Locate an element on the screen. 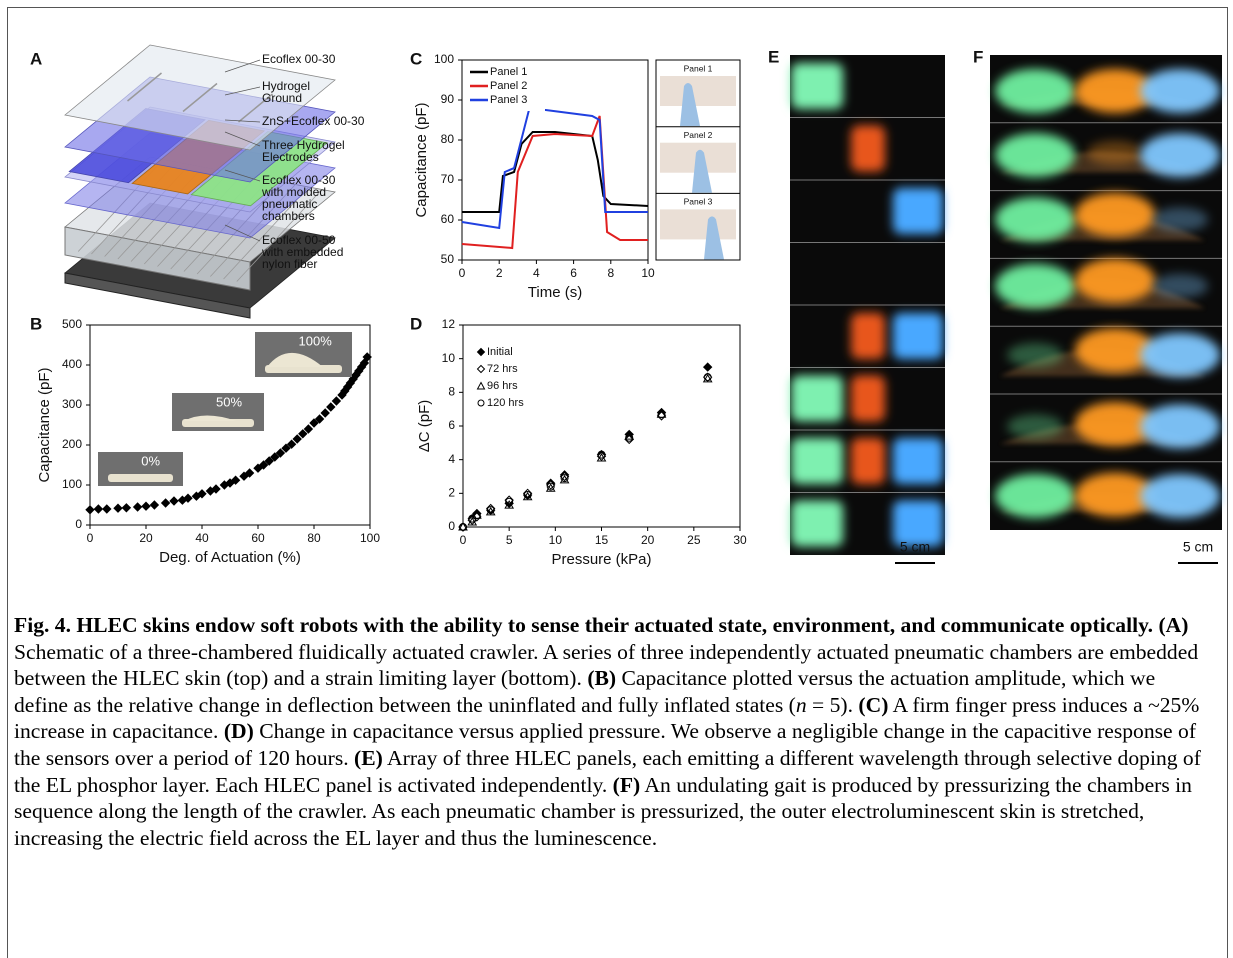  legend-label: Initial is located at coordinates (500, 352).